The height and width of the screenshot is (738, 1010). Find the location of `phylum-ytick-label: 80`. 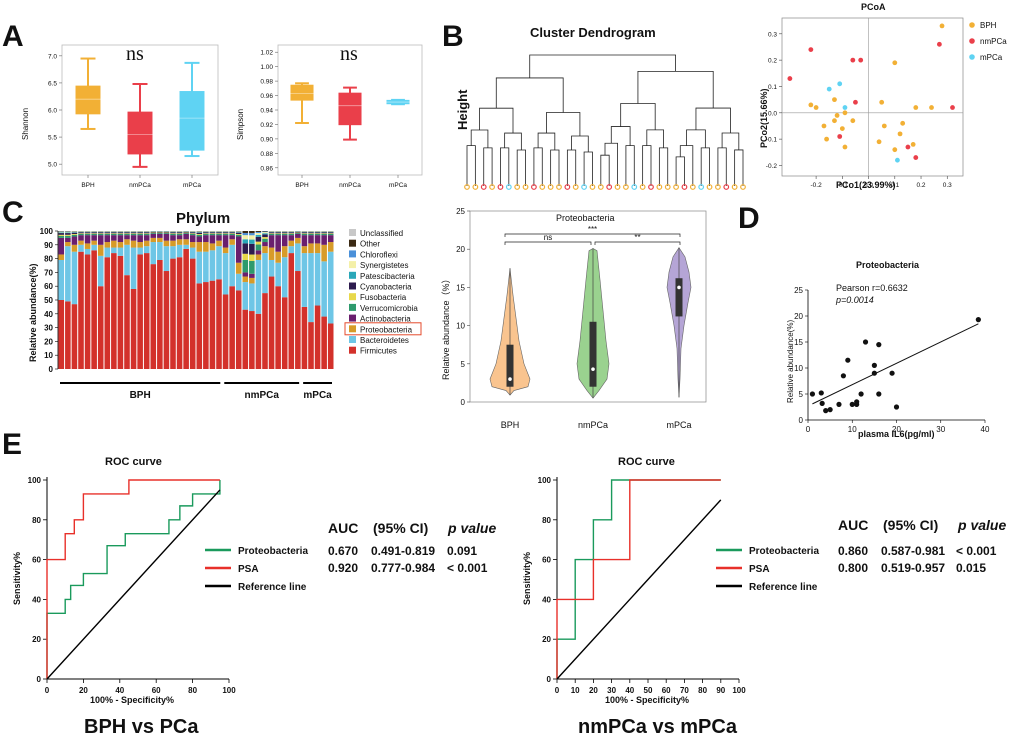

phylum-ytick-label: 80 is located at coordinates (48, 259).